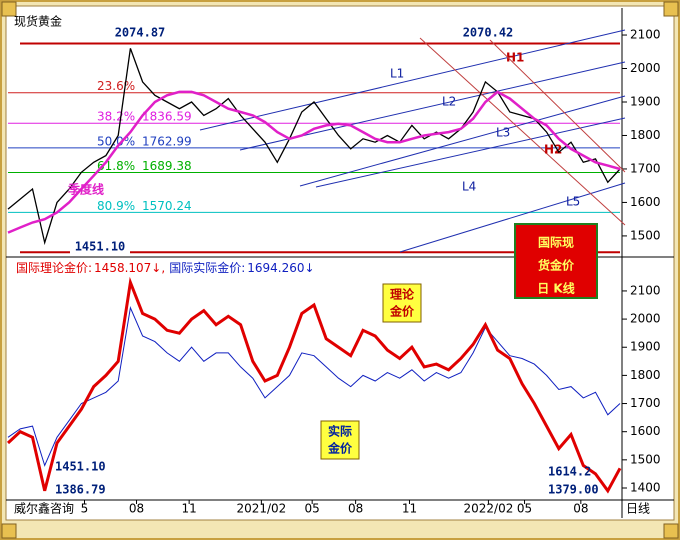 The height and width of the screenshot is (540, 680). What do you see at coordinates (503, 133) in the screenshot?
I see `trend-label: L3` at bounding box center [503, 133].